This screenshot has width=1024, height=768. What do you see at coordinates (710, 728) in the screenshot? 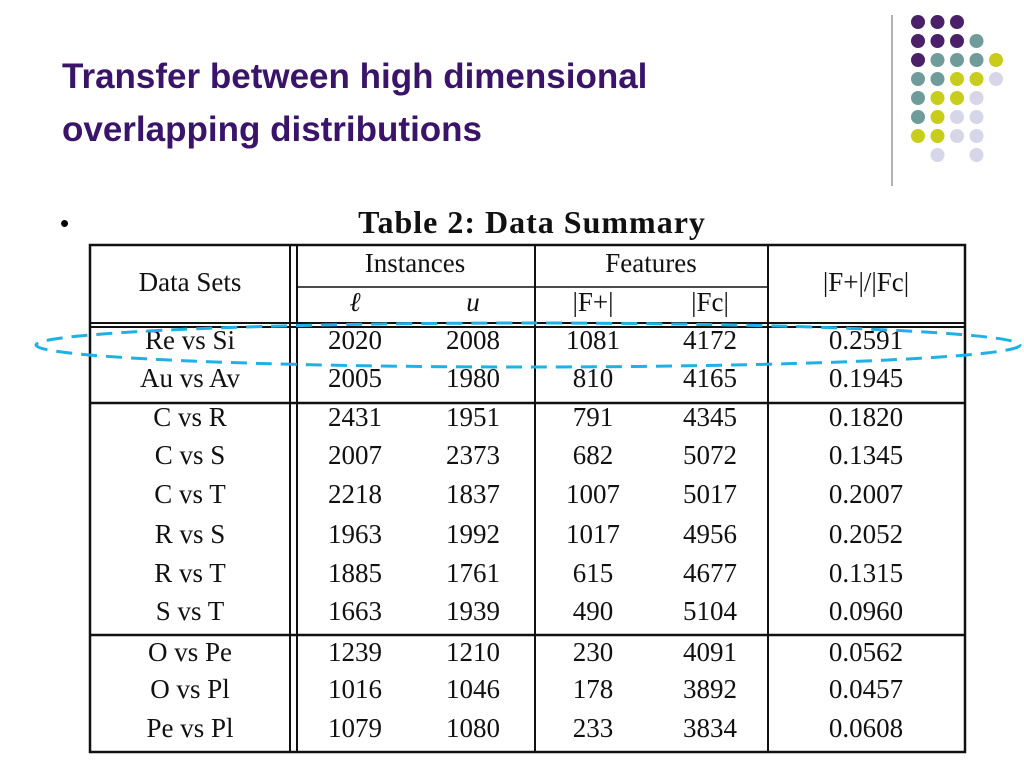
I see `table-cell: 3834` at bounding box center [710, 728].